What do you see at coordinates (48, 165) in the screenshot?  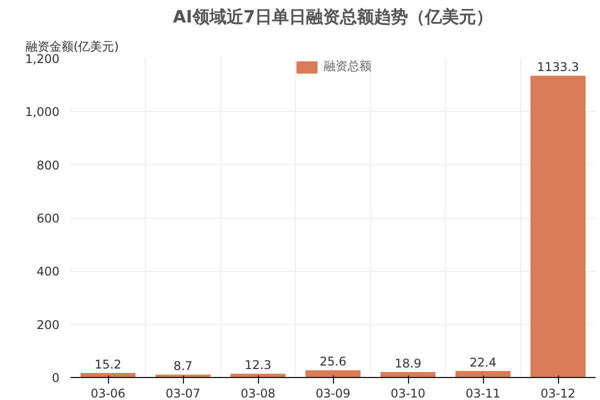 I see `y-tick-label: 800` at bounding box center [48, 165].